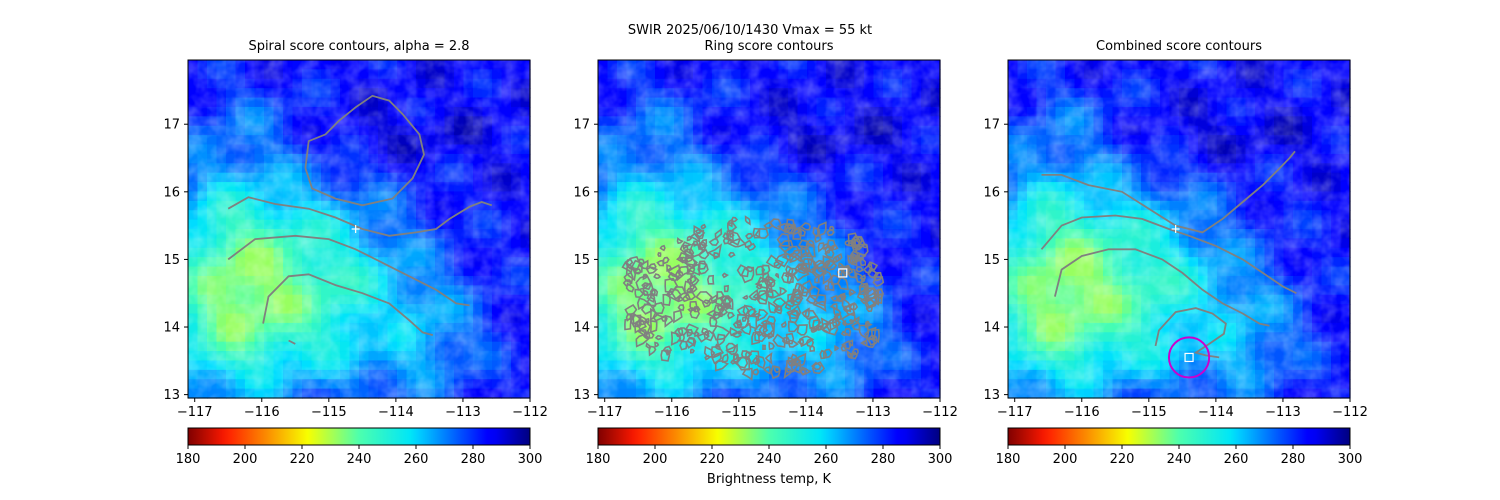 The image size is (1500, 500). Describe the element at coordinates (769, 46) in the screenshot. I see `panel-title-ring: Ring score contours` at that location.